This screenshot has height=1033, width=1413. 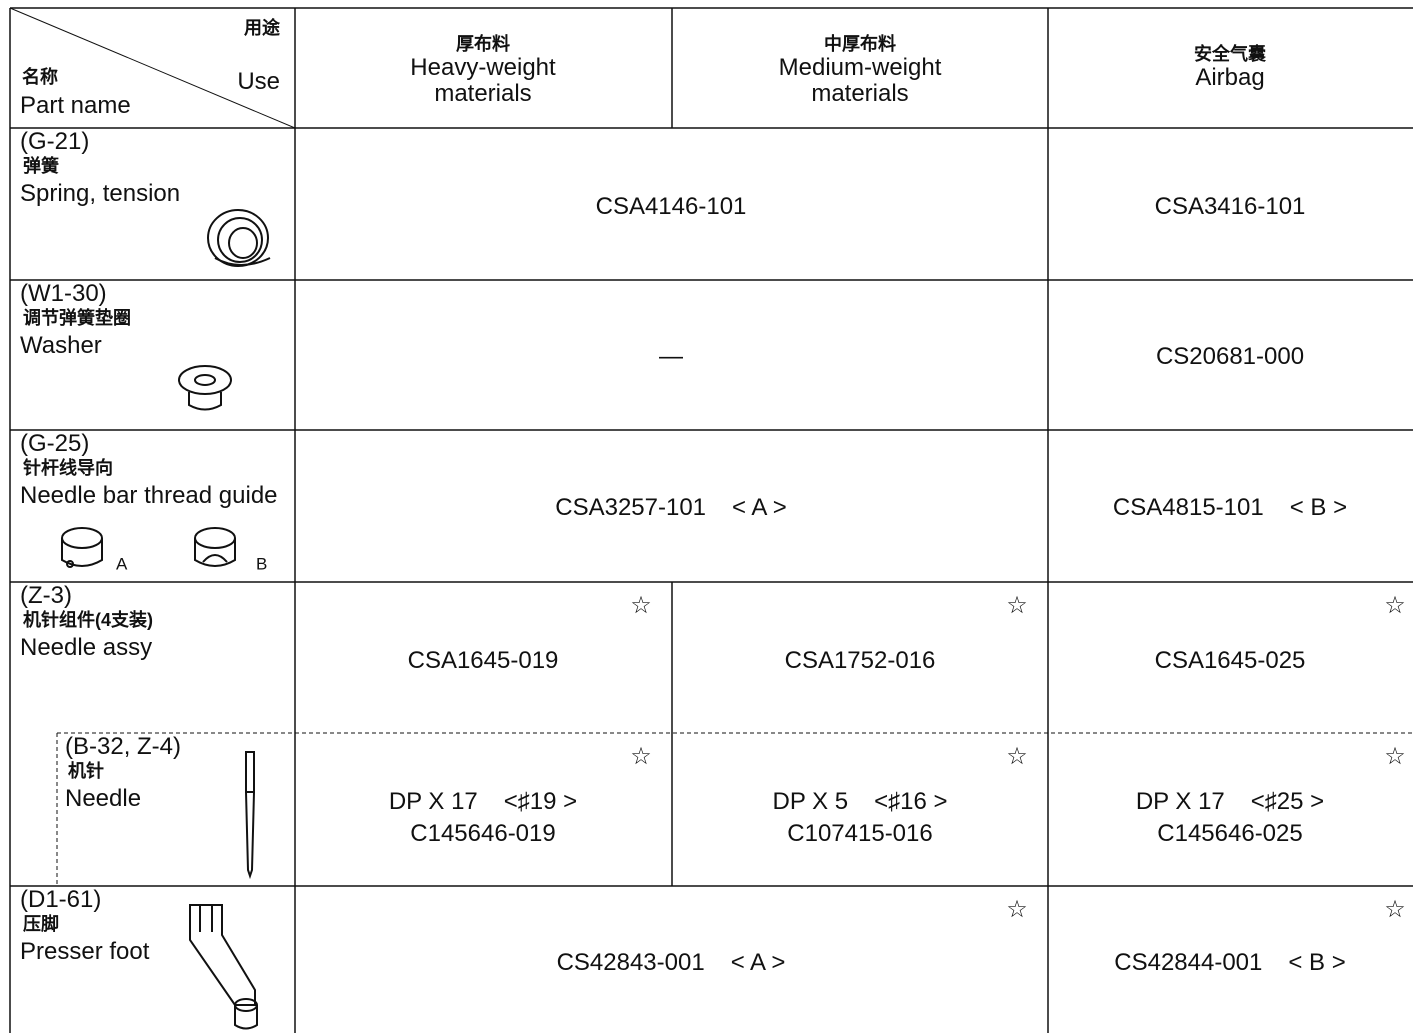 I want to click on part-number: CSA4815-101 < B >, so click(x=1230, y=508).